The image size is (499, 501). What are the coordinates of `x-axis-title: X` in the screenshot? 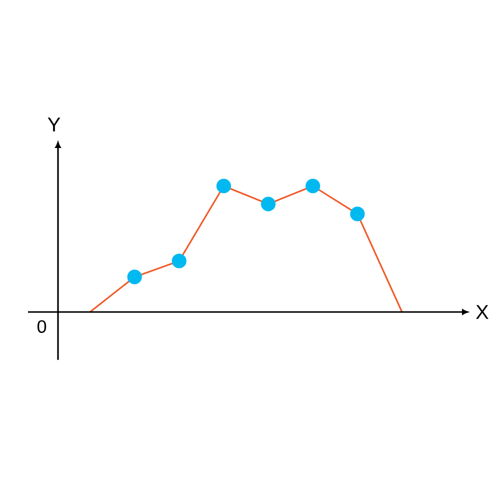 It's located at (482, 312).